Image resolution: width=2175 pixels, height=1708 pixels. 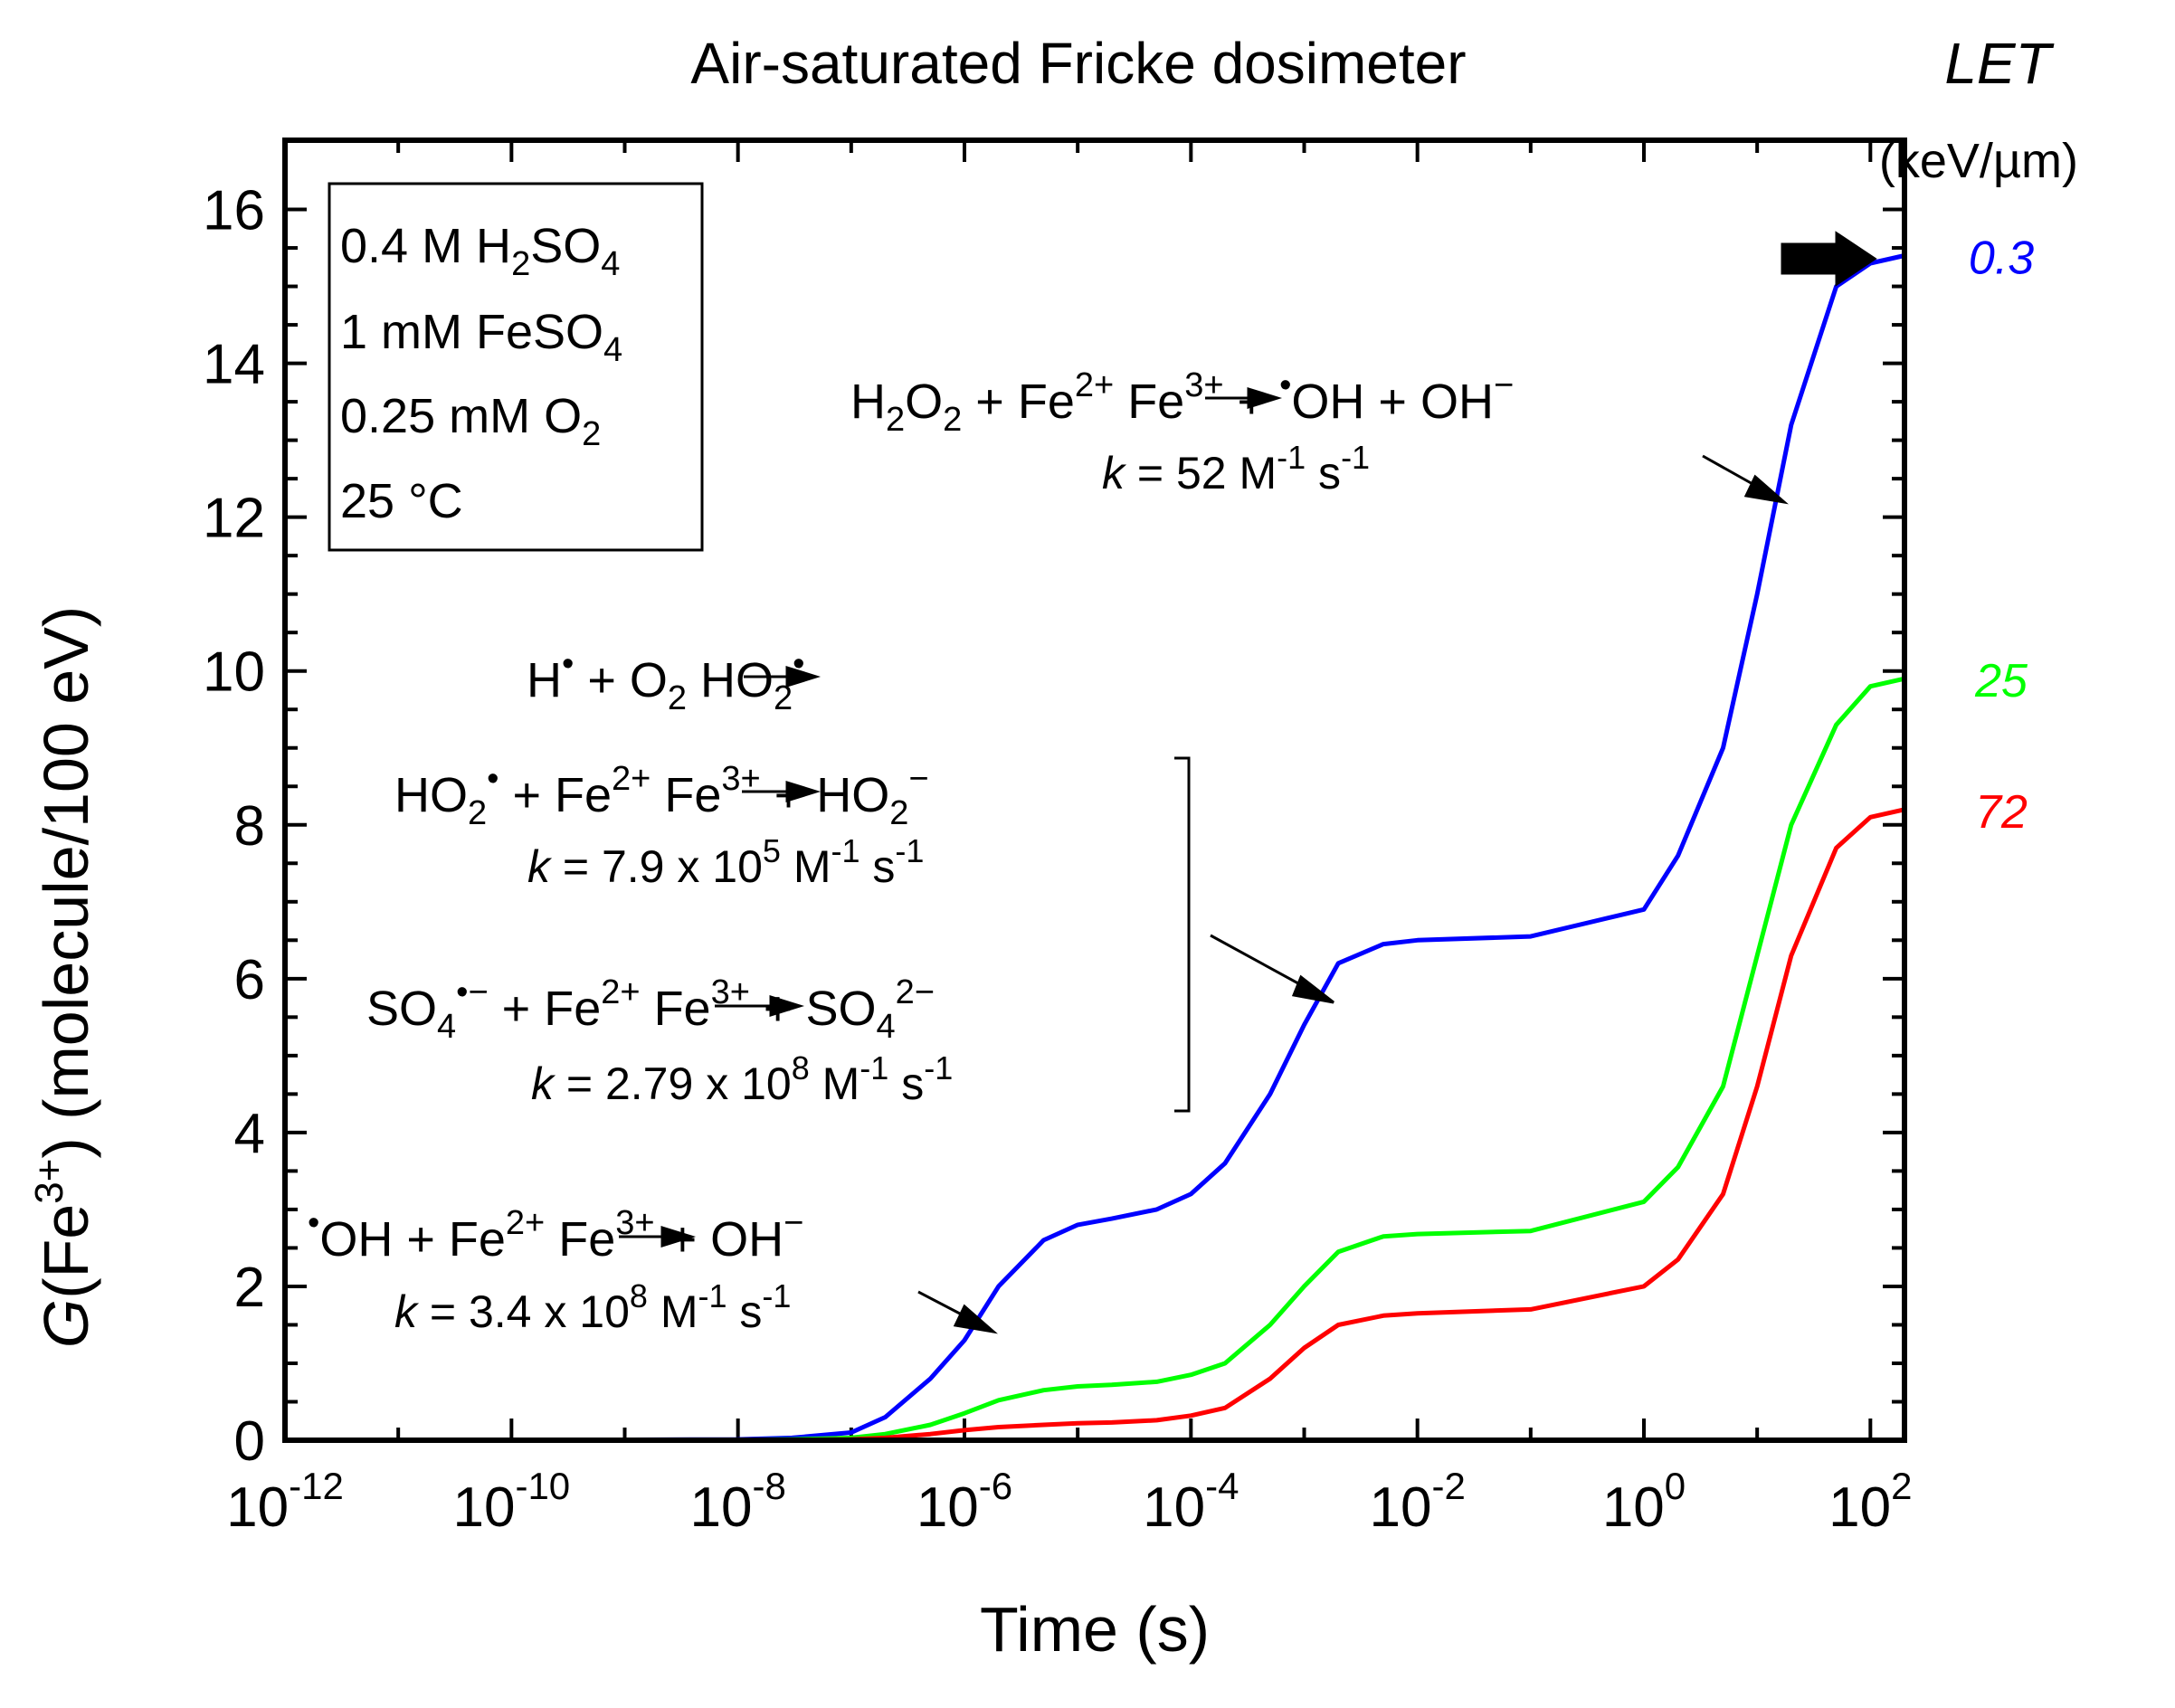 I want to click on svg-text: Time (s), so click(x=1095, y=1629).